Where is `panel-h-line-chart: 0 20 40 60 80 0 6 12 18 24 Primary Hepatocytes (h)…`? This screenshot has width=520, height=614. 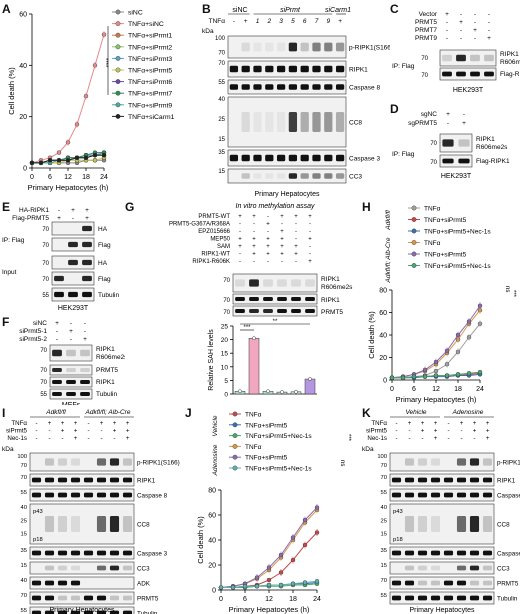
panel-h-line-chart: 0 20 40 60 80 0 6 12 18 24 Primary Hepatocytes (h)… is located at coordinates (441, 305).